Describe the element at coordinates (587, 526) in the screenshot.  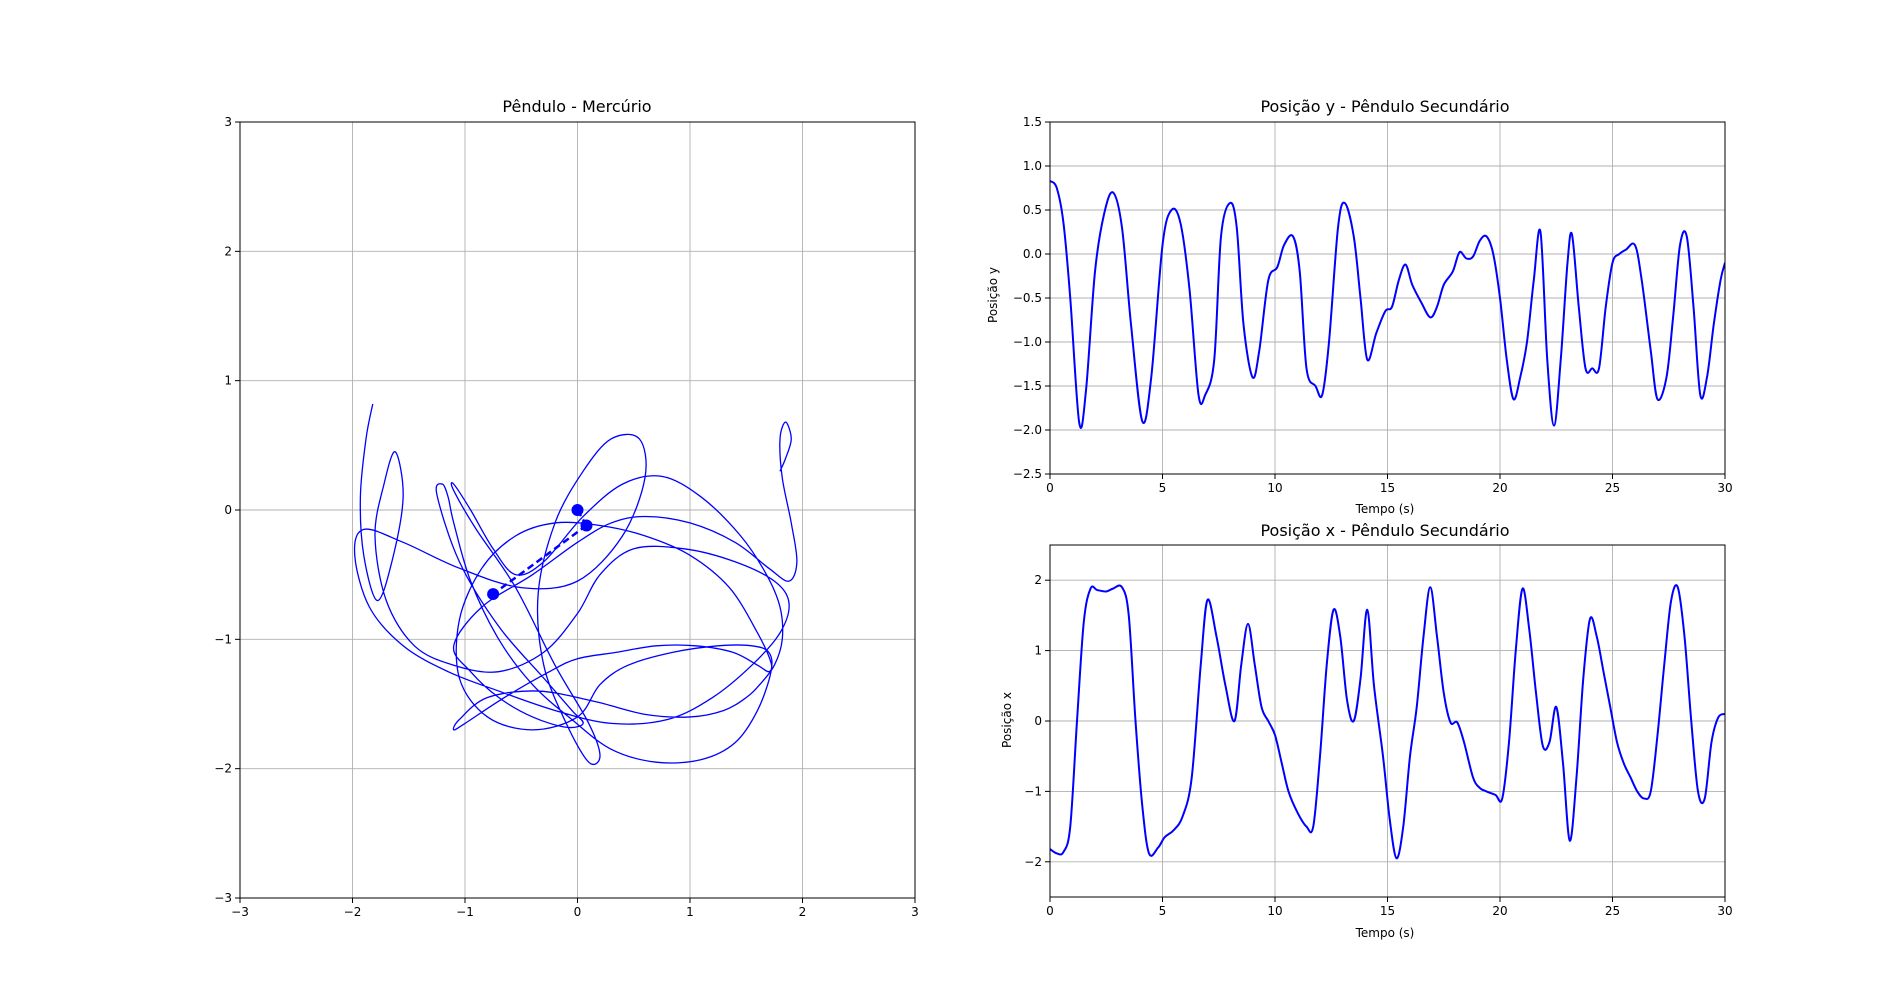
I see `pendulum-mass-1-marker` at that location.